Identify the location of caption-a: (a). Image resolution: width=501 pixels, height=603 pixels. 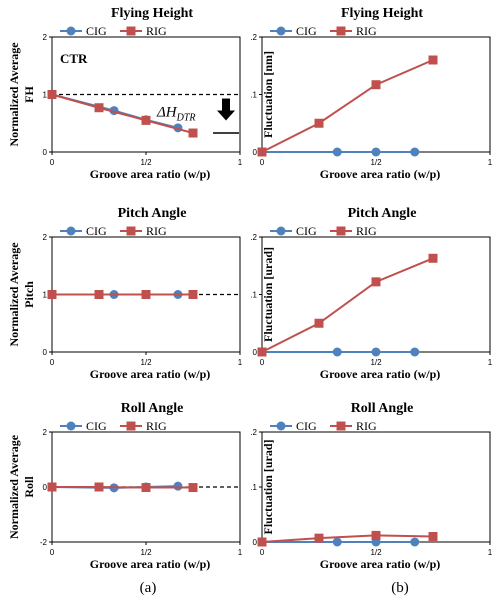
(148, 588).